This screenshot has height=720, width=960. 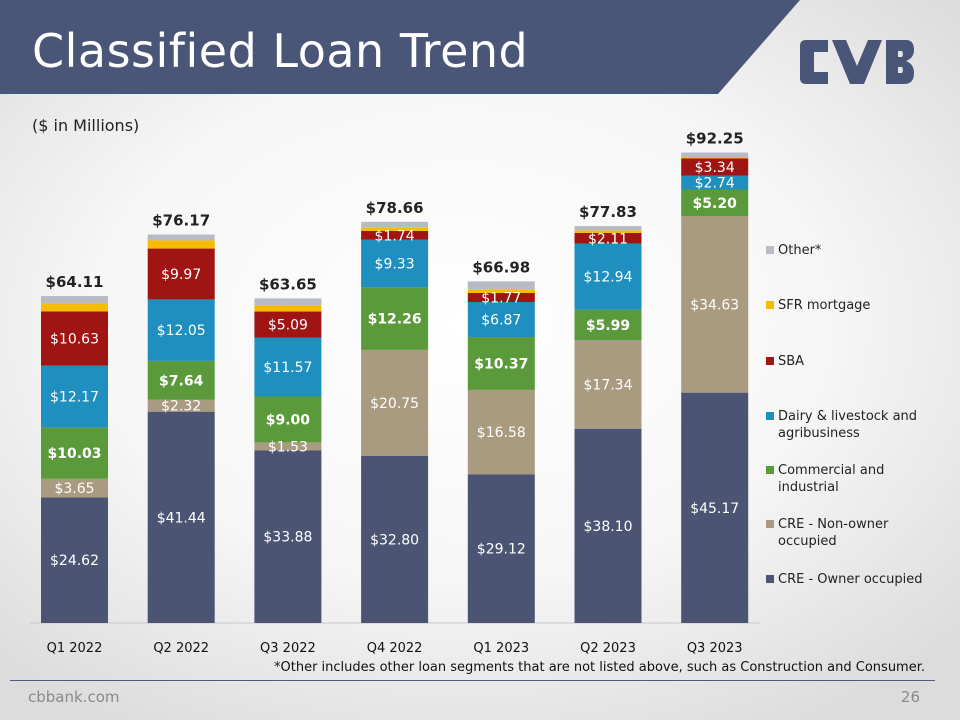 I want to click on data-label-4-1: $9.97, so click(x=181, y=275).